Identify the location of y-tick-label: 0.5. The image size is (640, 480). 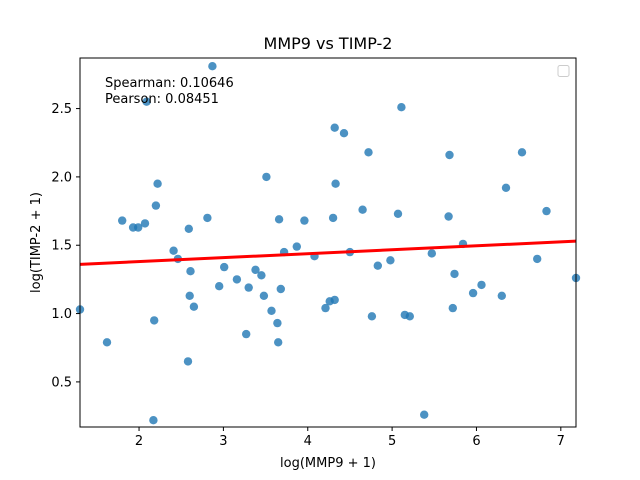
(61, 382).